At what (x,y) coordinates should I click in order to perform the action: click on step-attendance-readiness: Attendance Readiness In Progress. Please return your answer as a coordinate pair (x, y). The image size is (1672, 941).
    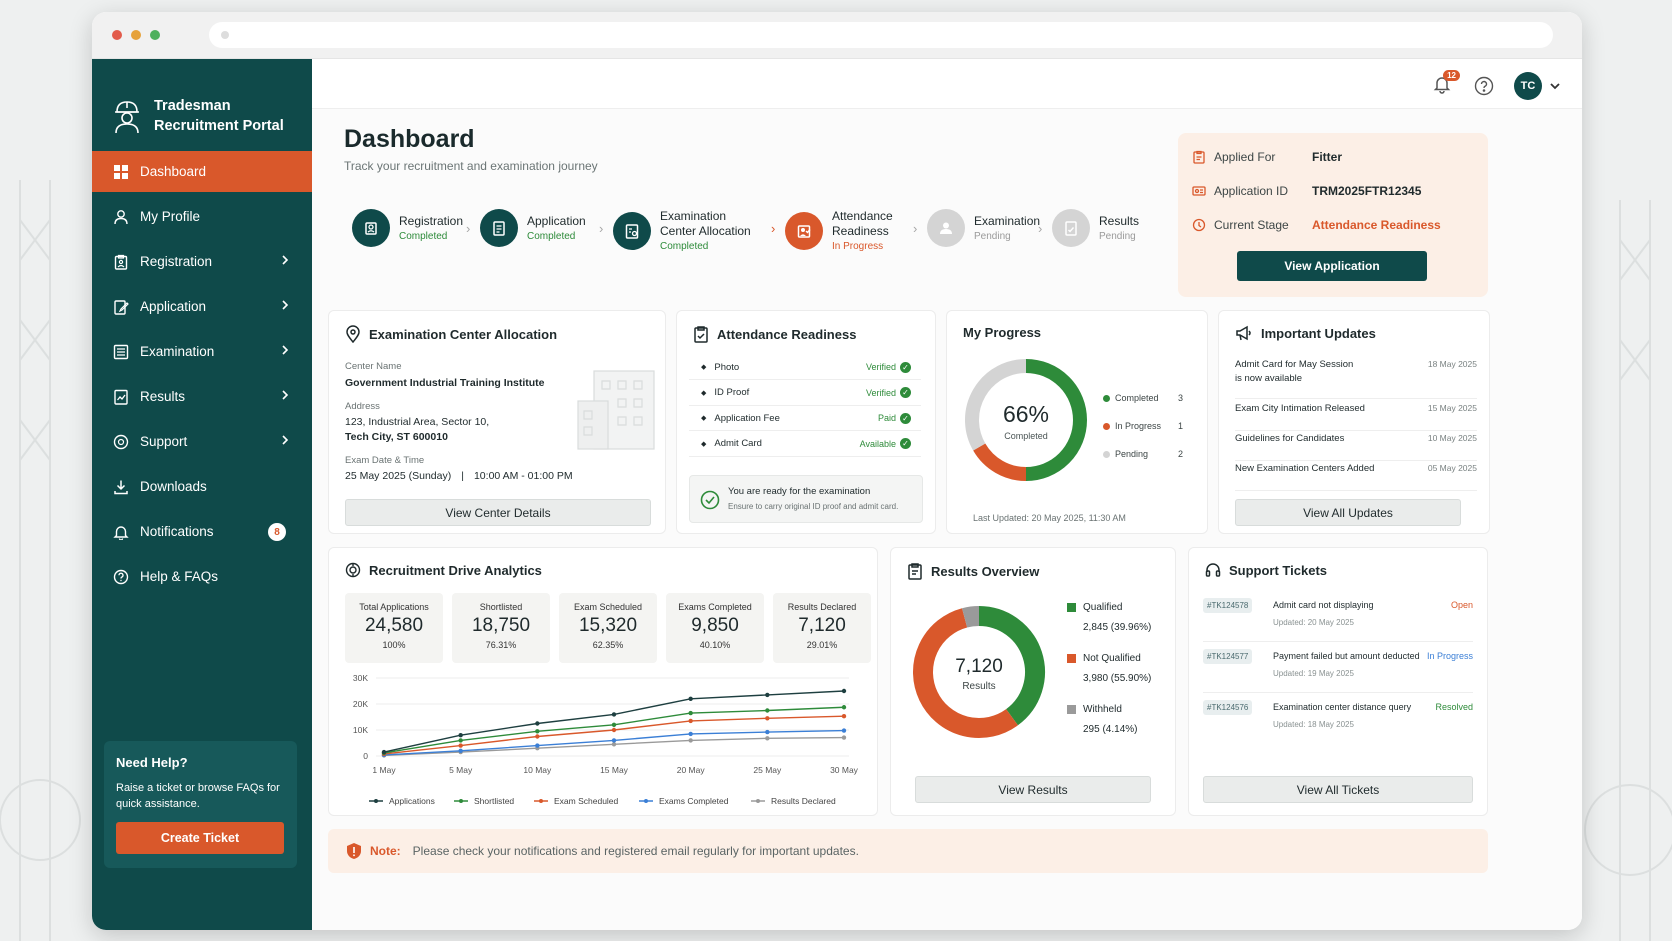
    Looking at the image, I should click on (856, 230).